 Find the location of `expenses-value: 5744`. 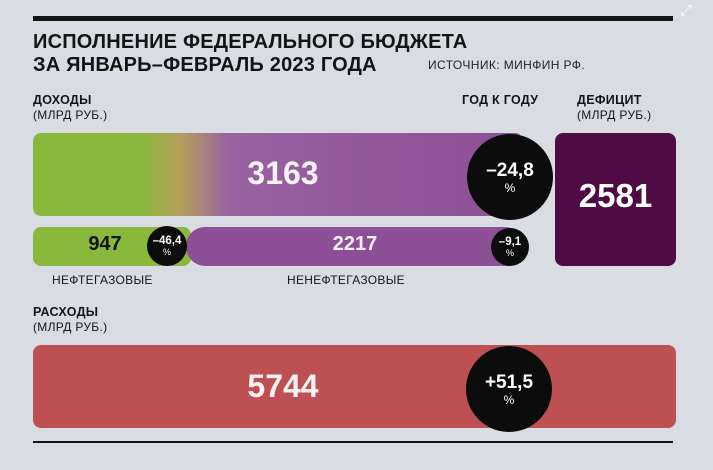

expenses-value: 5744 is located at coordinates (283, 386).